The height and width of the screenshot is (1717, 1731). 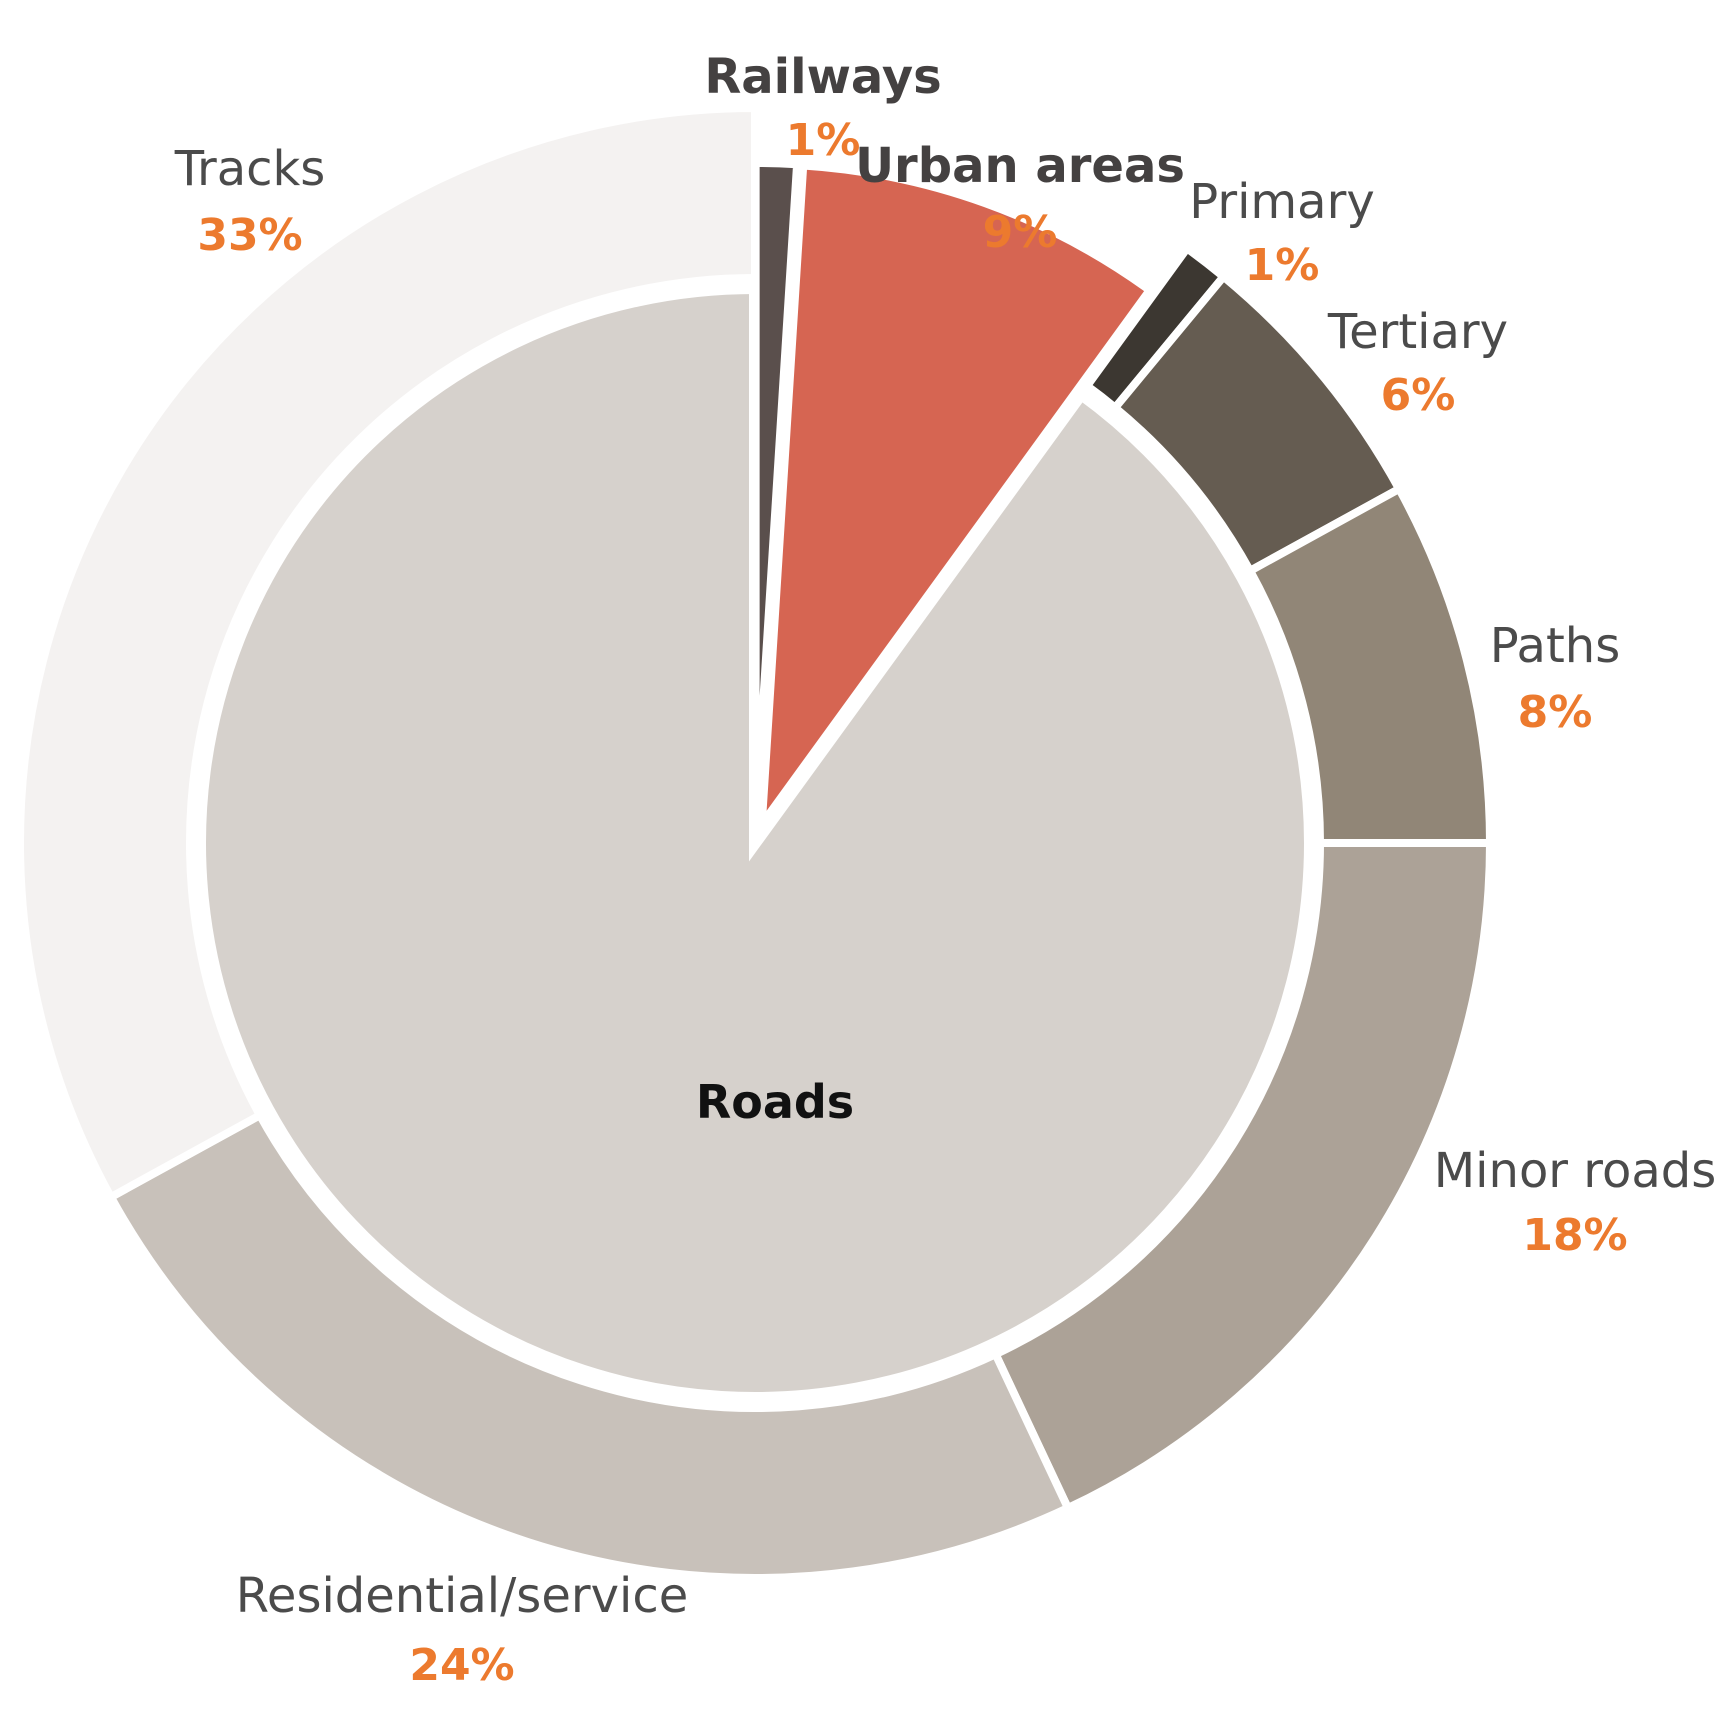 What do you see at coordinates (249, 235) in the screenshot?
I see `value-label-tracks: 33%` at bounding box center [249, 235].